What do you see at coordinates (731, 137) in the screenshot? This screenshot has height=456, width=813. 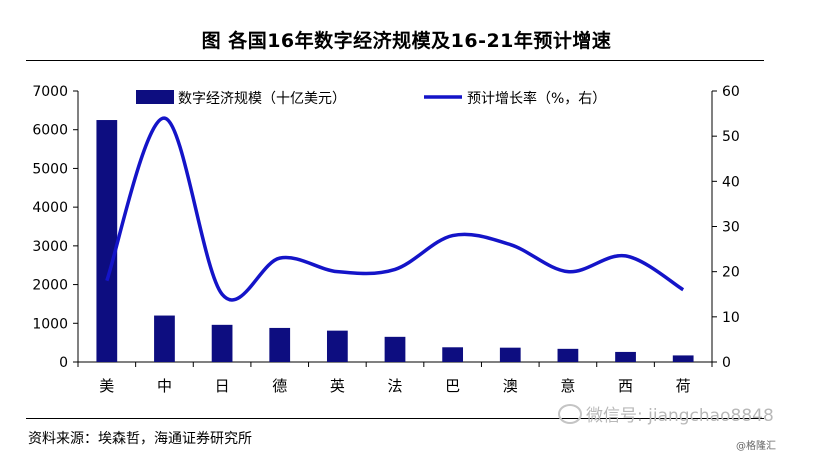 I see `right-tick-label: 50` at bounding box center [731, 137].